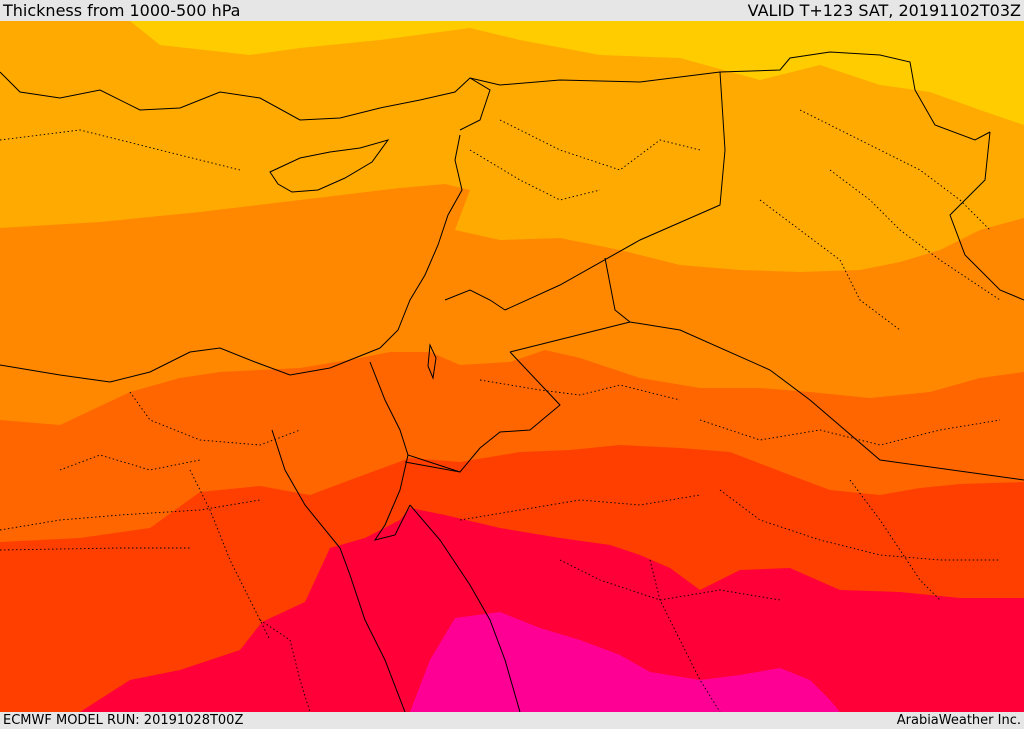 The image size is (1024, 729). I want to click on levant-coast, so click(421, 241).